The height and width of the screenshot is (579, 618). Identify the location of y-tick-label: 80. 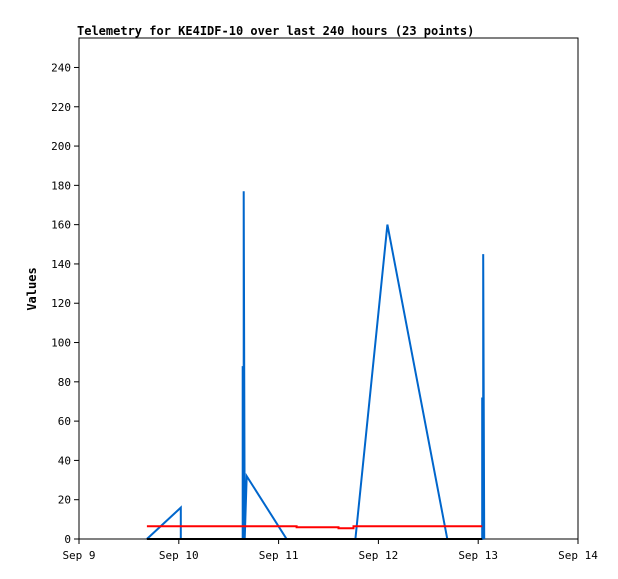
(64, 382).